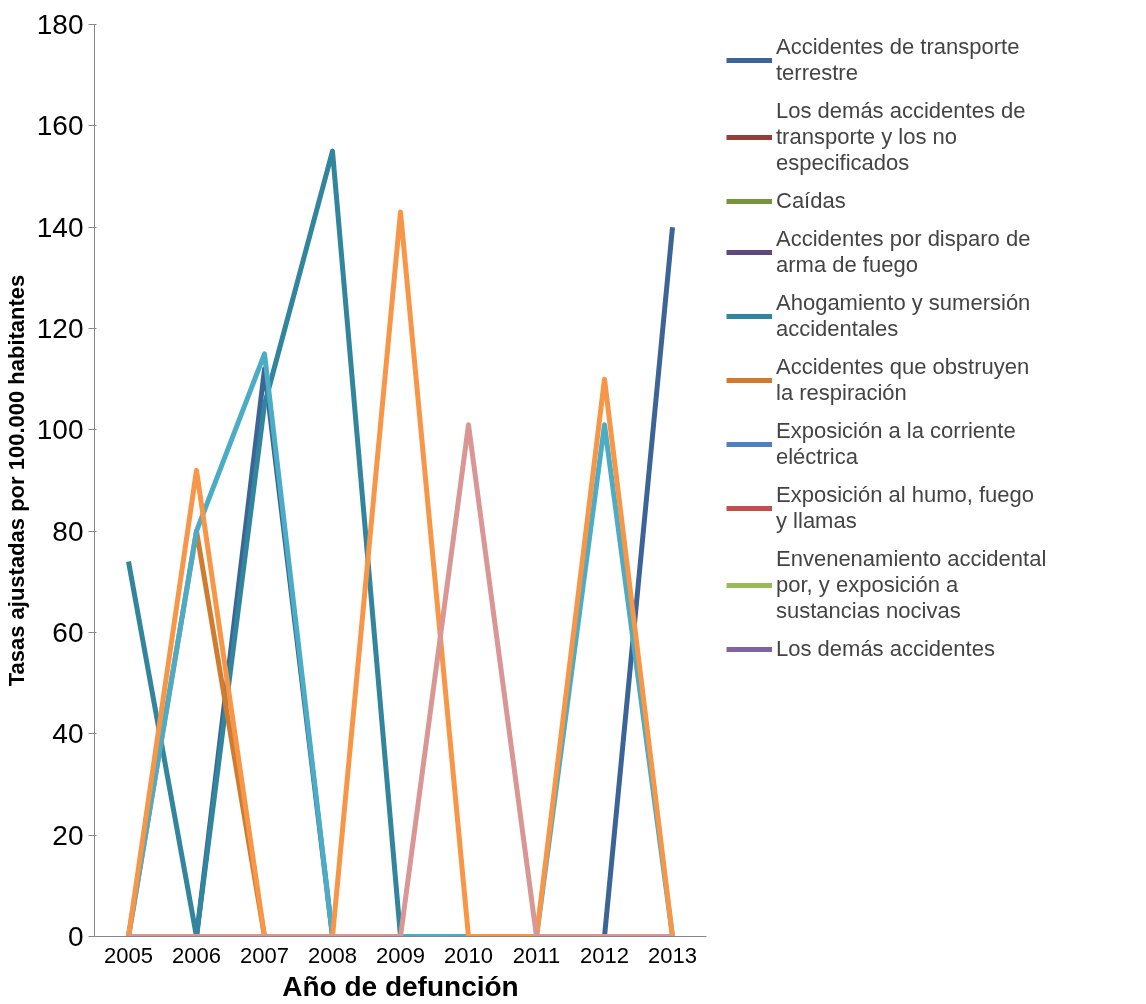 The height and width of the screenshot is (1004, 1146). What do you see at coordinates (911, 585) in the screenshot?
I see `legend-label: Envenenamiento accidental por, y exposición a sustancias nocivas` at bounding box center [911, 585].